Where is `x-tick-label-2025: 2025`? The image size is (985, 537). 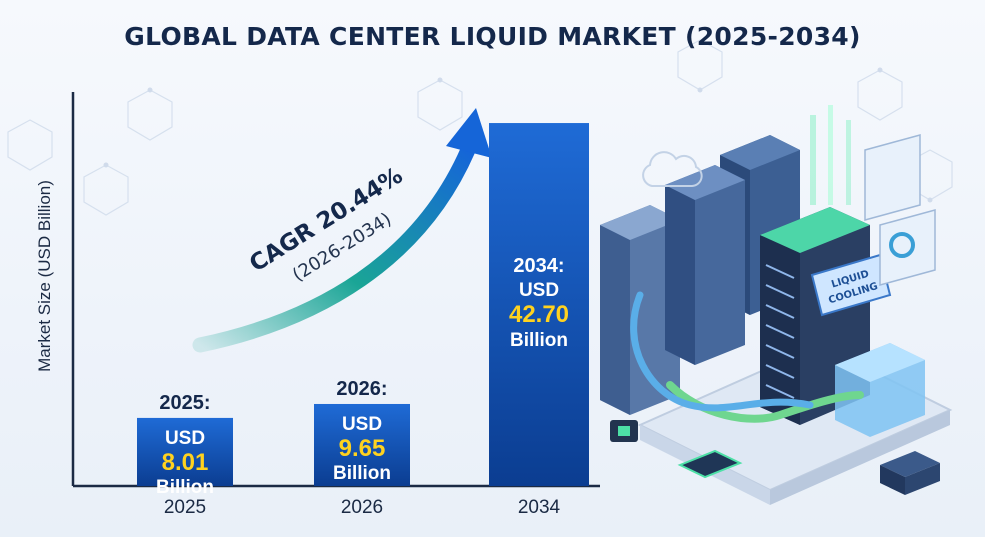 x-tick-label-2025: 2025 is located at coordinates (185, 507).